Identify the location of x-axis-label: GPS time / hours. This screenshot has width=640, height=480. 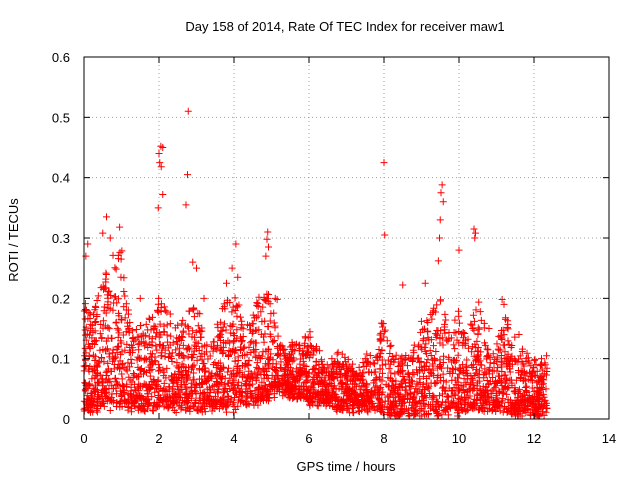
(346, 466).